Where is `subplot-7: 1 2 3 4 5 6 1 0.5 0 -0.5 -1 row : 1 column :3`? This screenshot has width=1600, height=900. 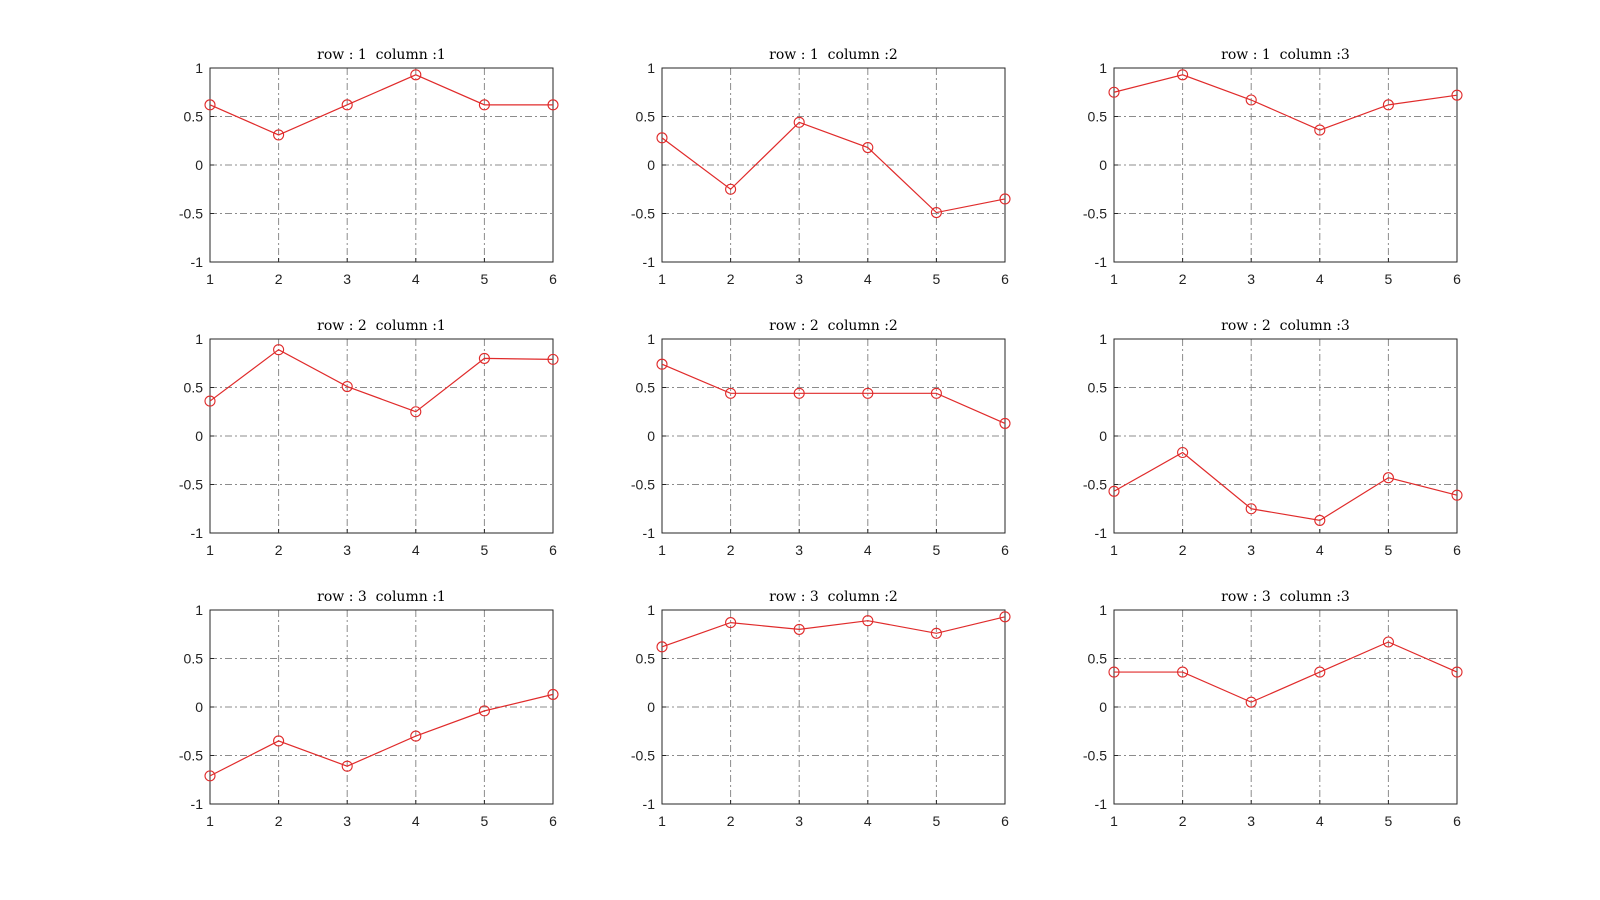 subplot-7: 1 2 3 4 5 6 1 0.5 0 -0.5 -1 row : 1 column :3 is located at coordinates (1273, 167).